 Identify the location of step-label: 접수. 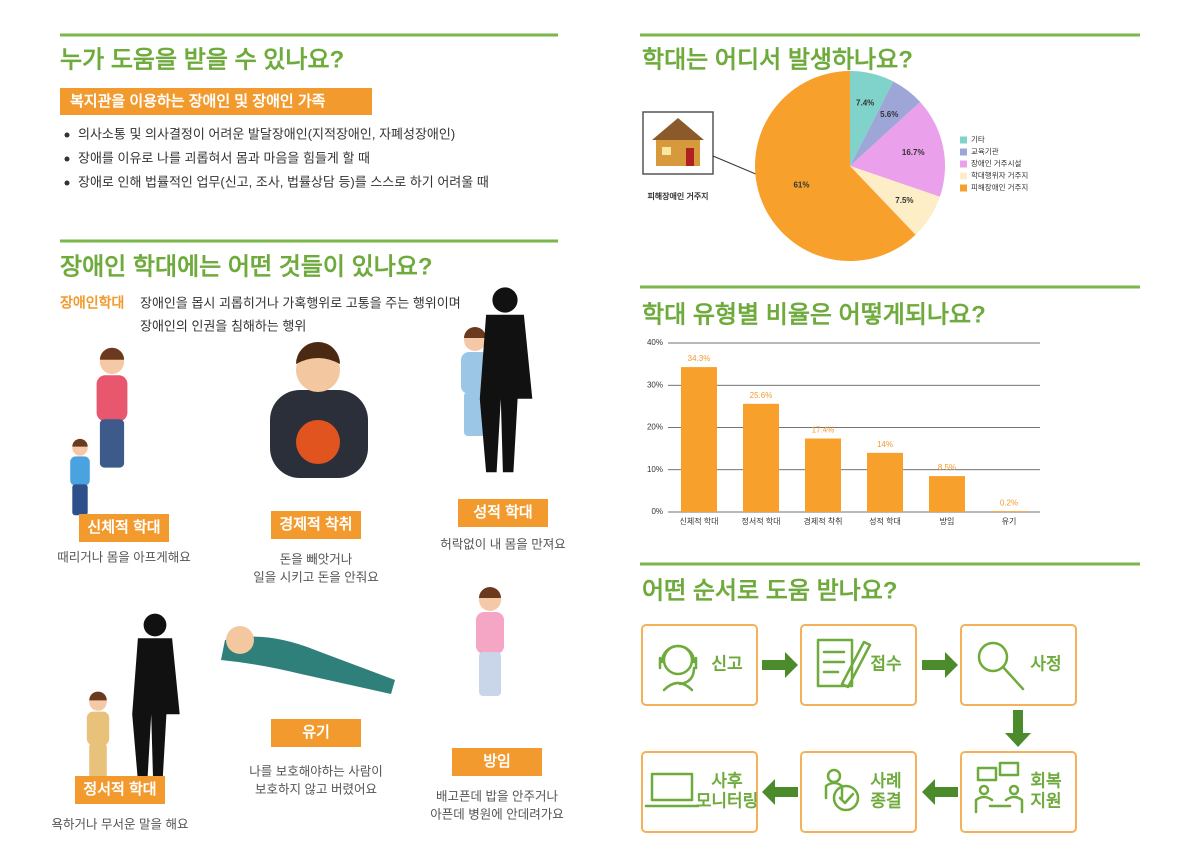
(886, 663).